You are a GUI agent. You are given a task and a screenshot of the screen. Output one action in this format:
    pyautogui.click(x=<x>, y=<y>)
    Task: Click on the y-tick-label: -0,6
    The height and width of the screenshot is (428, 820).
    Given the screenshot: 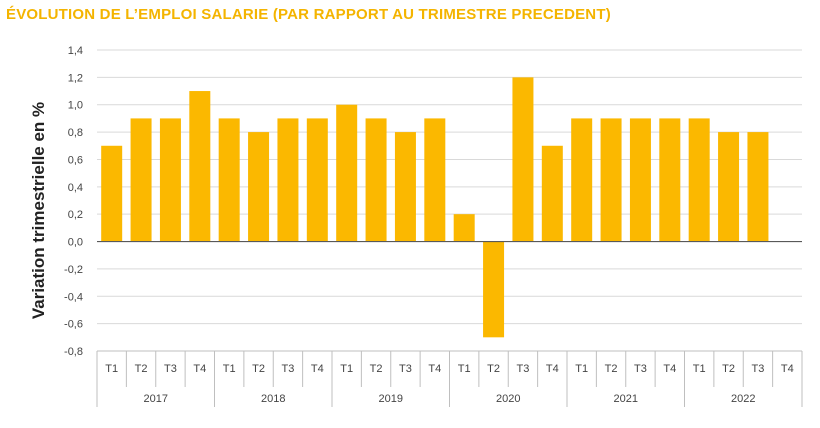 What is the action you would take?
    pyautogui.click(x=73, y=325)
    